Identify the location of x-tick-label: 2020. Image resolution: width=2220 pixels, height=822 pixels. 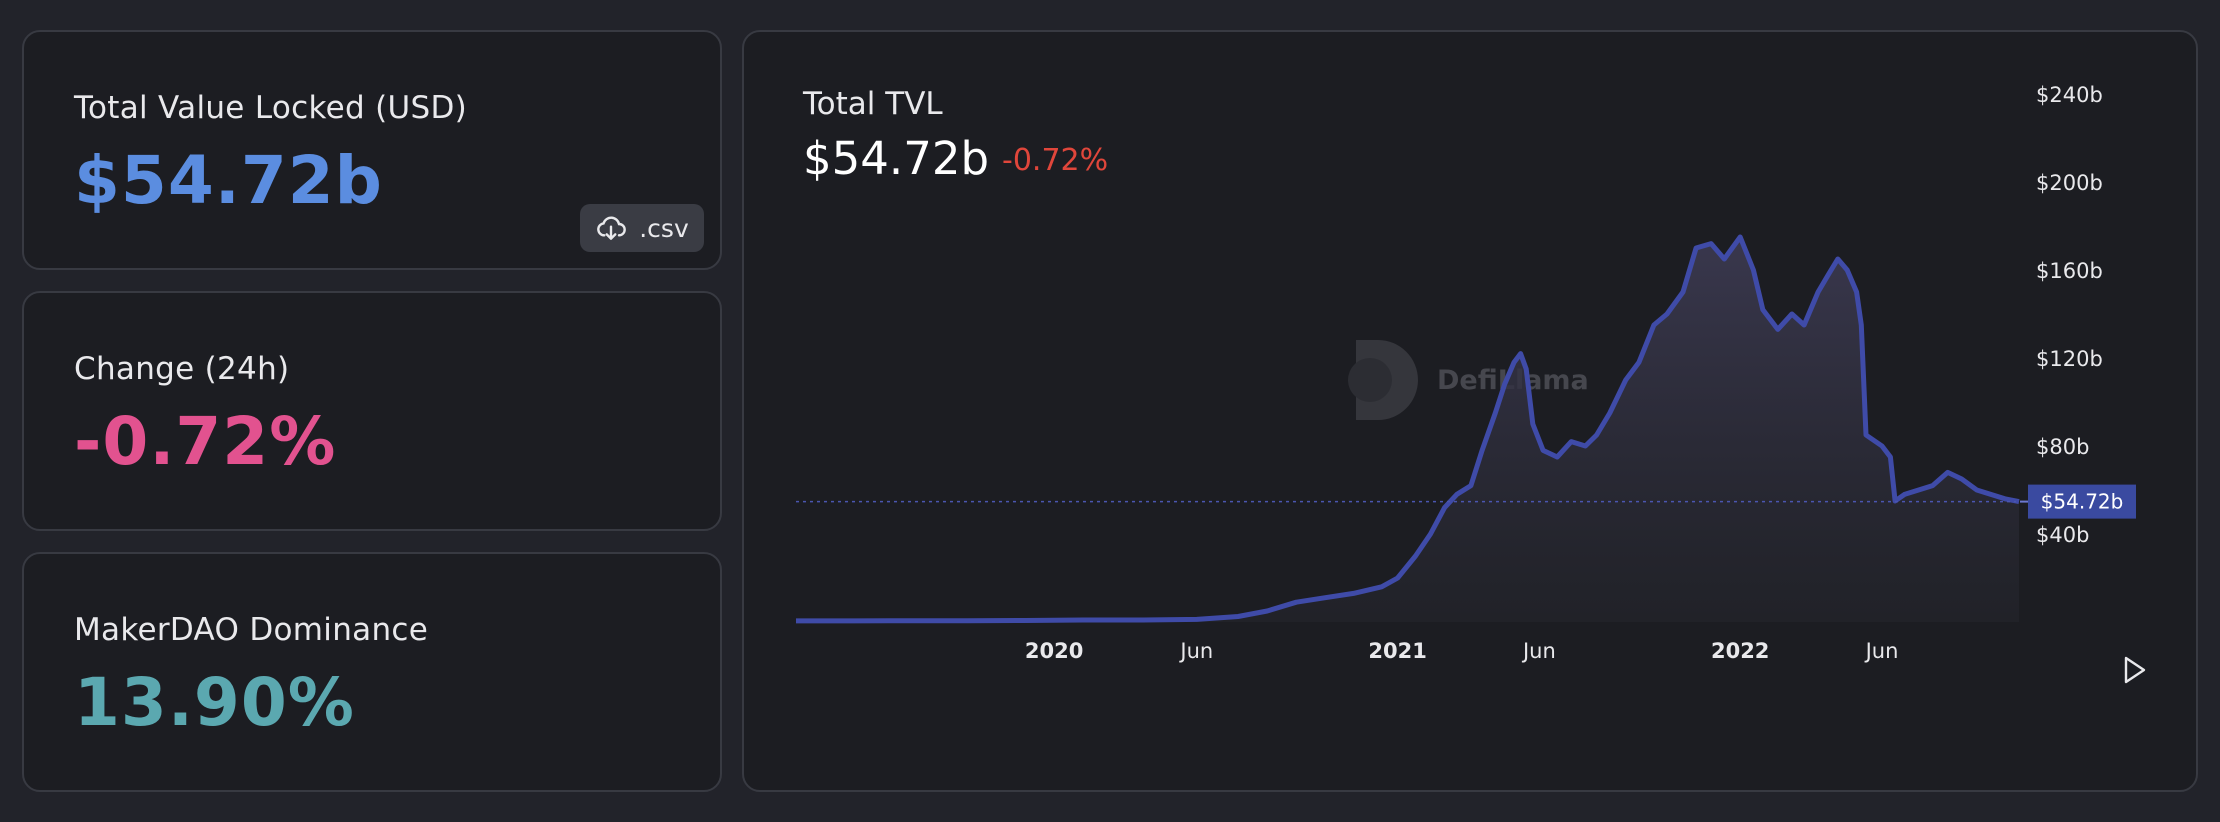
(1054, 651).